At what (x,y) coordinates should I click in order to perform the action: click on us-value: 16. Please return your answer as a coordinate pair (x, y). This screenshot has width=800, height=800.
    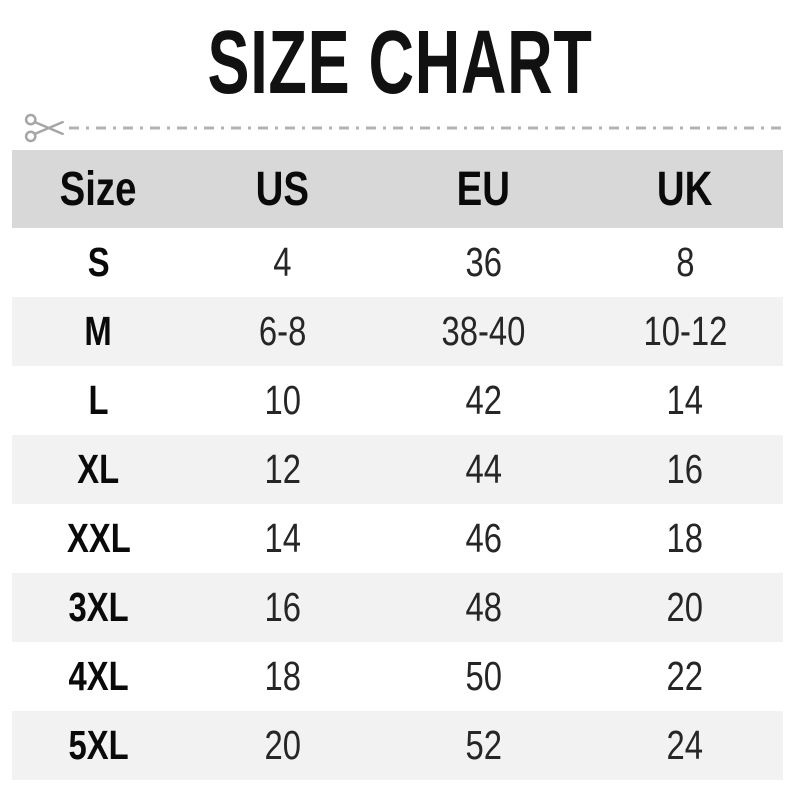
    Looking at the image, I should click on (282, 607).